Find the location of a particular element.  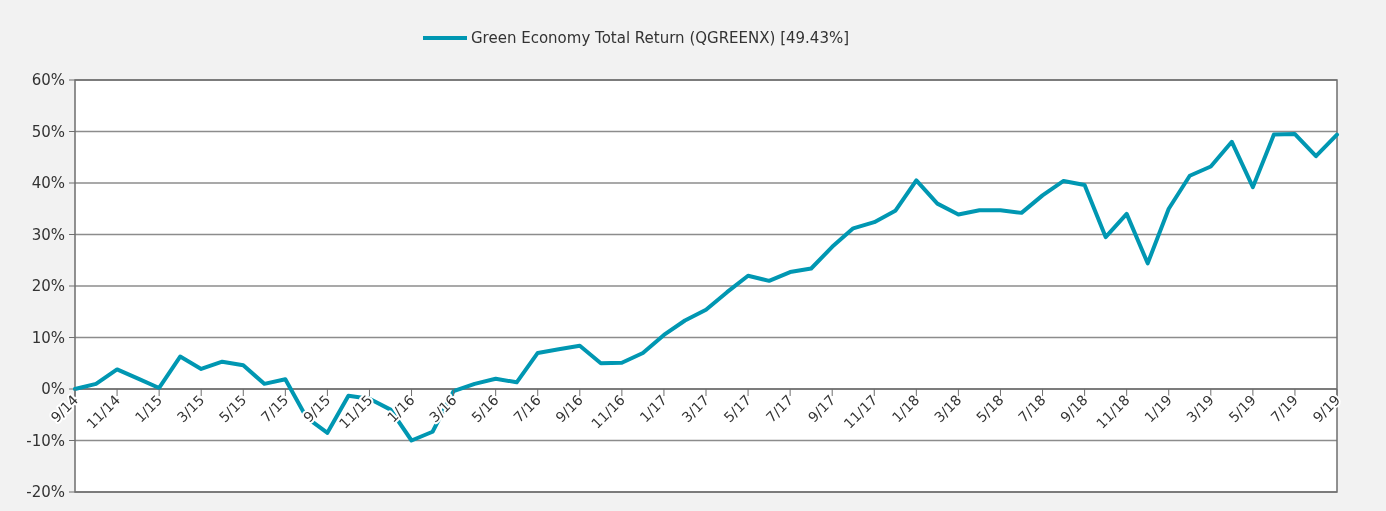

y-tick-label: 60% is located at coordinates (48, 80).